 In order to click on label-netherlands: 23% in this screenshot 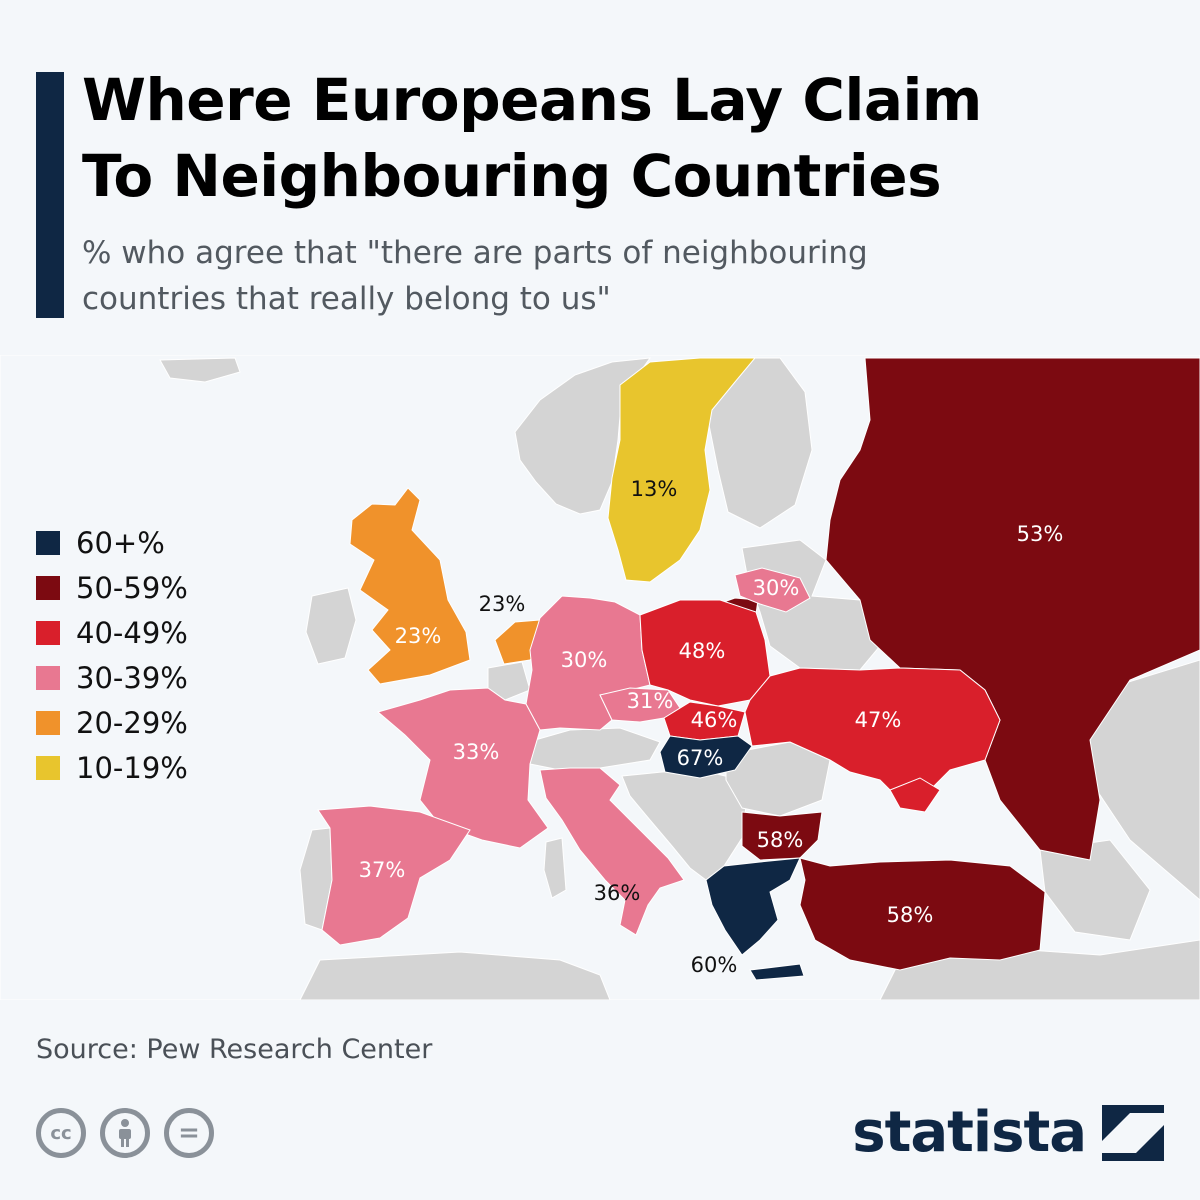, I will do `click(502, 604)`.